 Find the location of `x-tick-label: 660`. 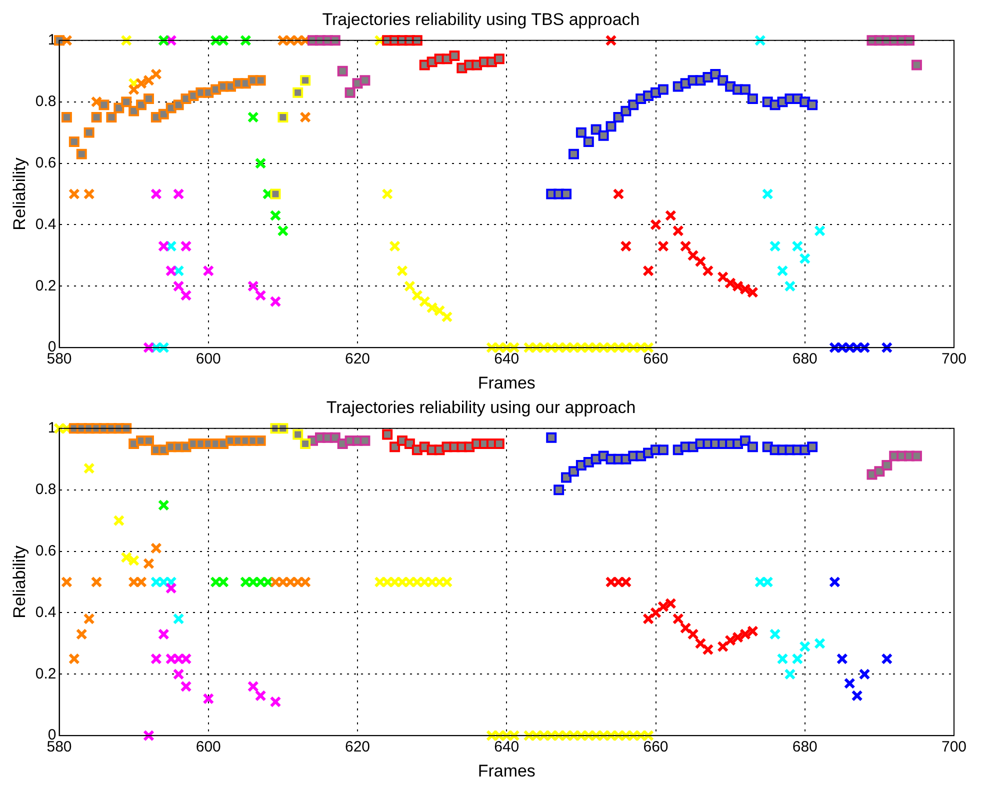

x-tick-label: 660 is located at coordinates (655, 747).